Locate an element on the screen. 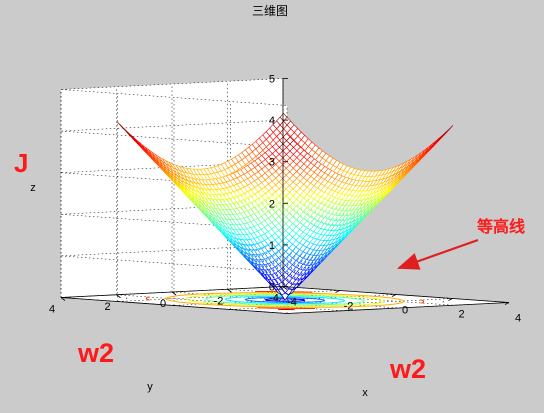  x-tick-label: -4 is located at coordinates (292, 303).